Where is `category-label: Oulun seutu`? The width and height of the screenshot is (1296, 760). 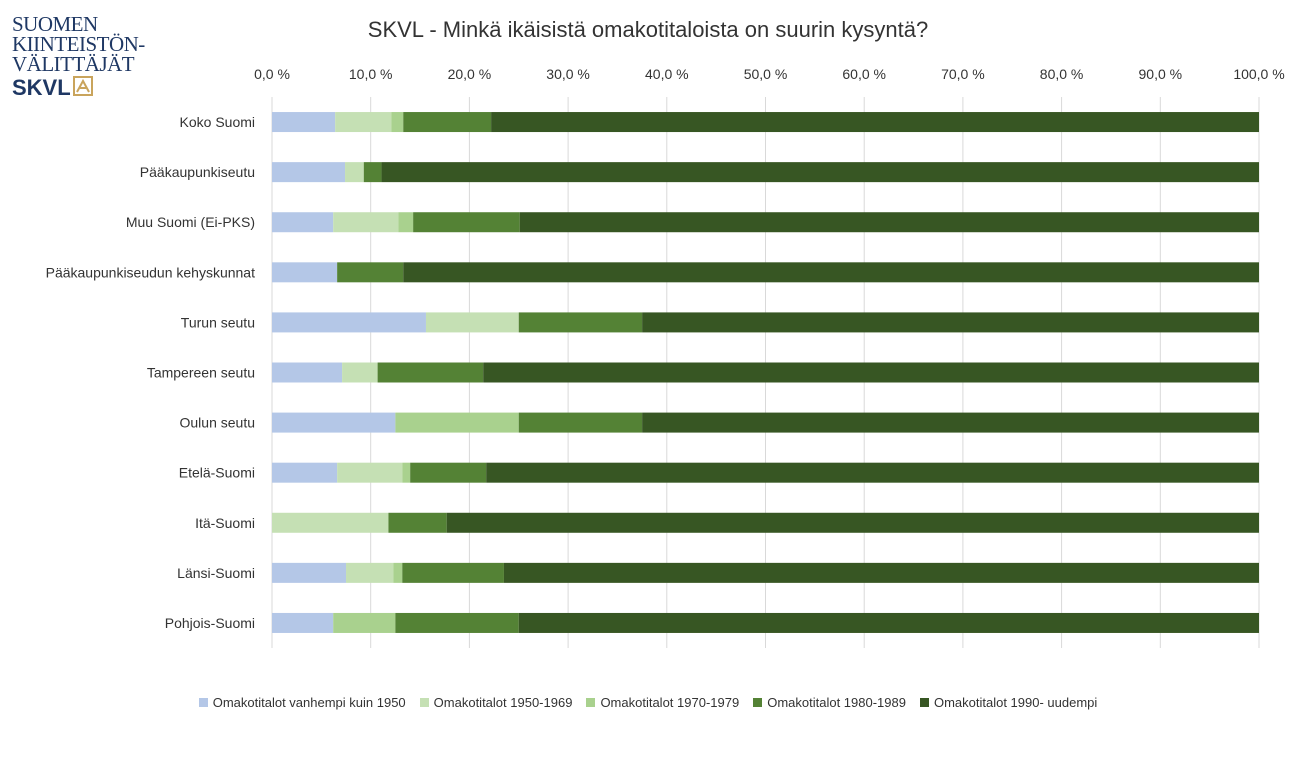 category-label: Oulun seutu is located at coordinates (218, 423).